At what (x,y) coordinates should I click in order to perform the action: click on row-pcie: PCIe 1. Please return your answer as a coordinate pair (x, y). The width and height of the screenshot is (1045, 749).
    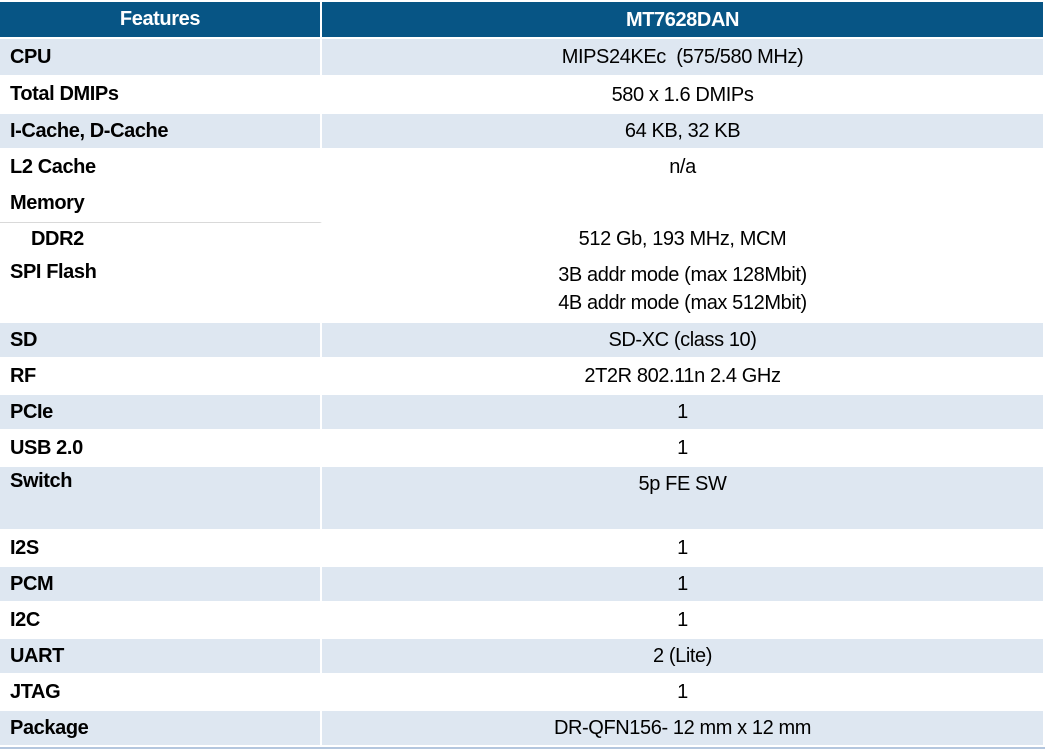
    Looking at the image, I should click on (522, 413).